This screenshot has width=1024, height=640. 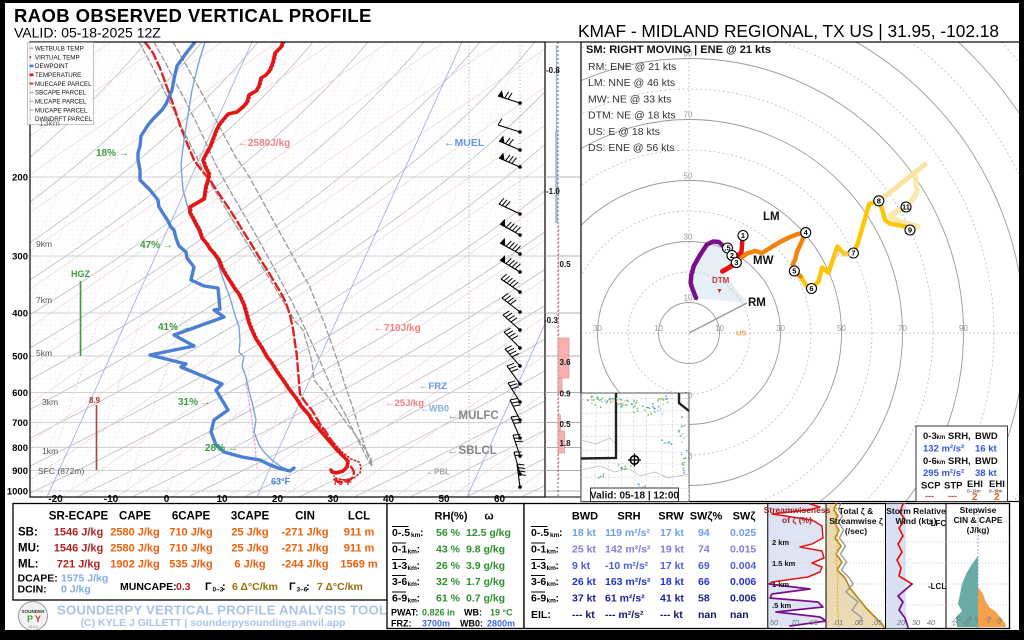 I want to click on svg-text: 1 km, so click(x=780, y=584).